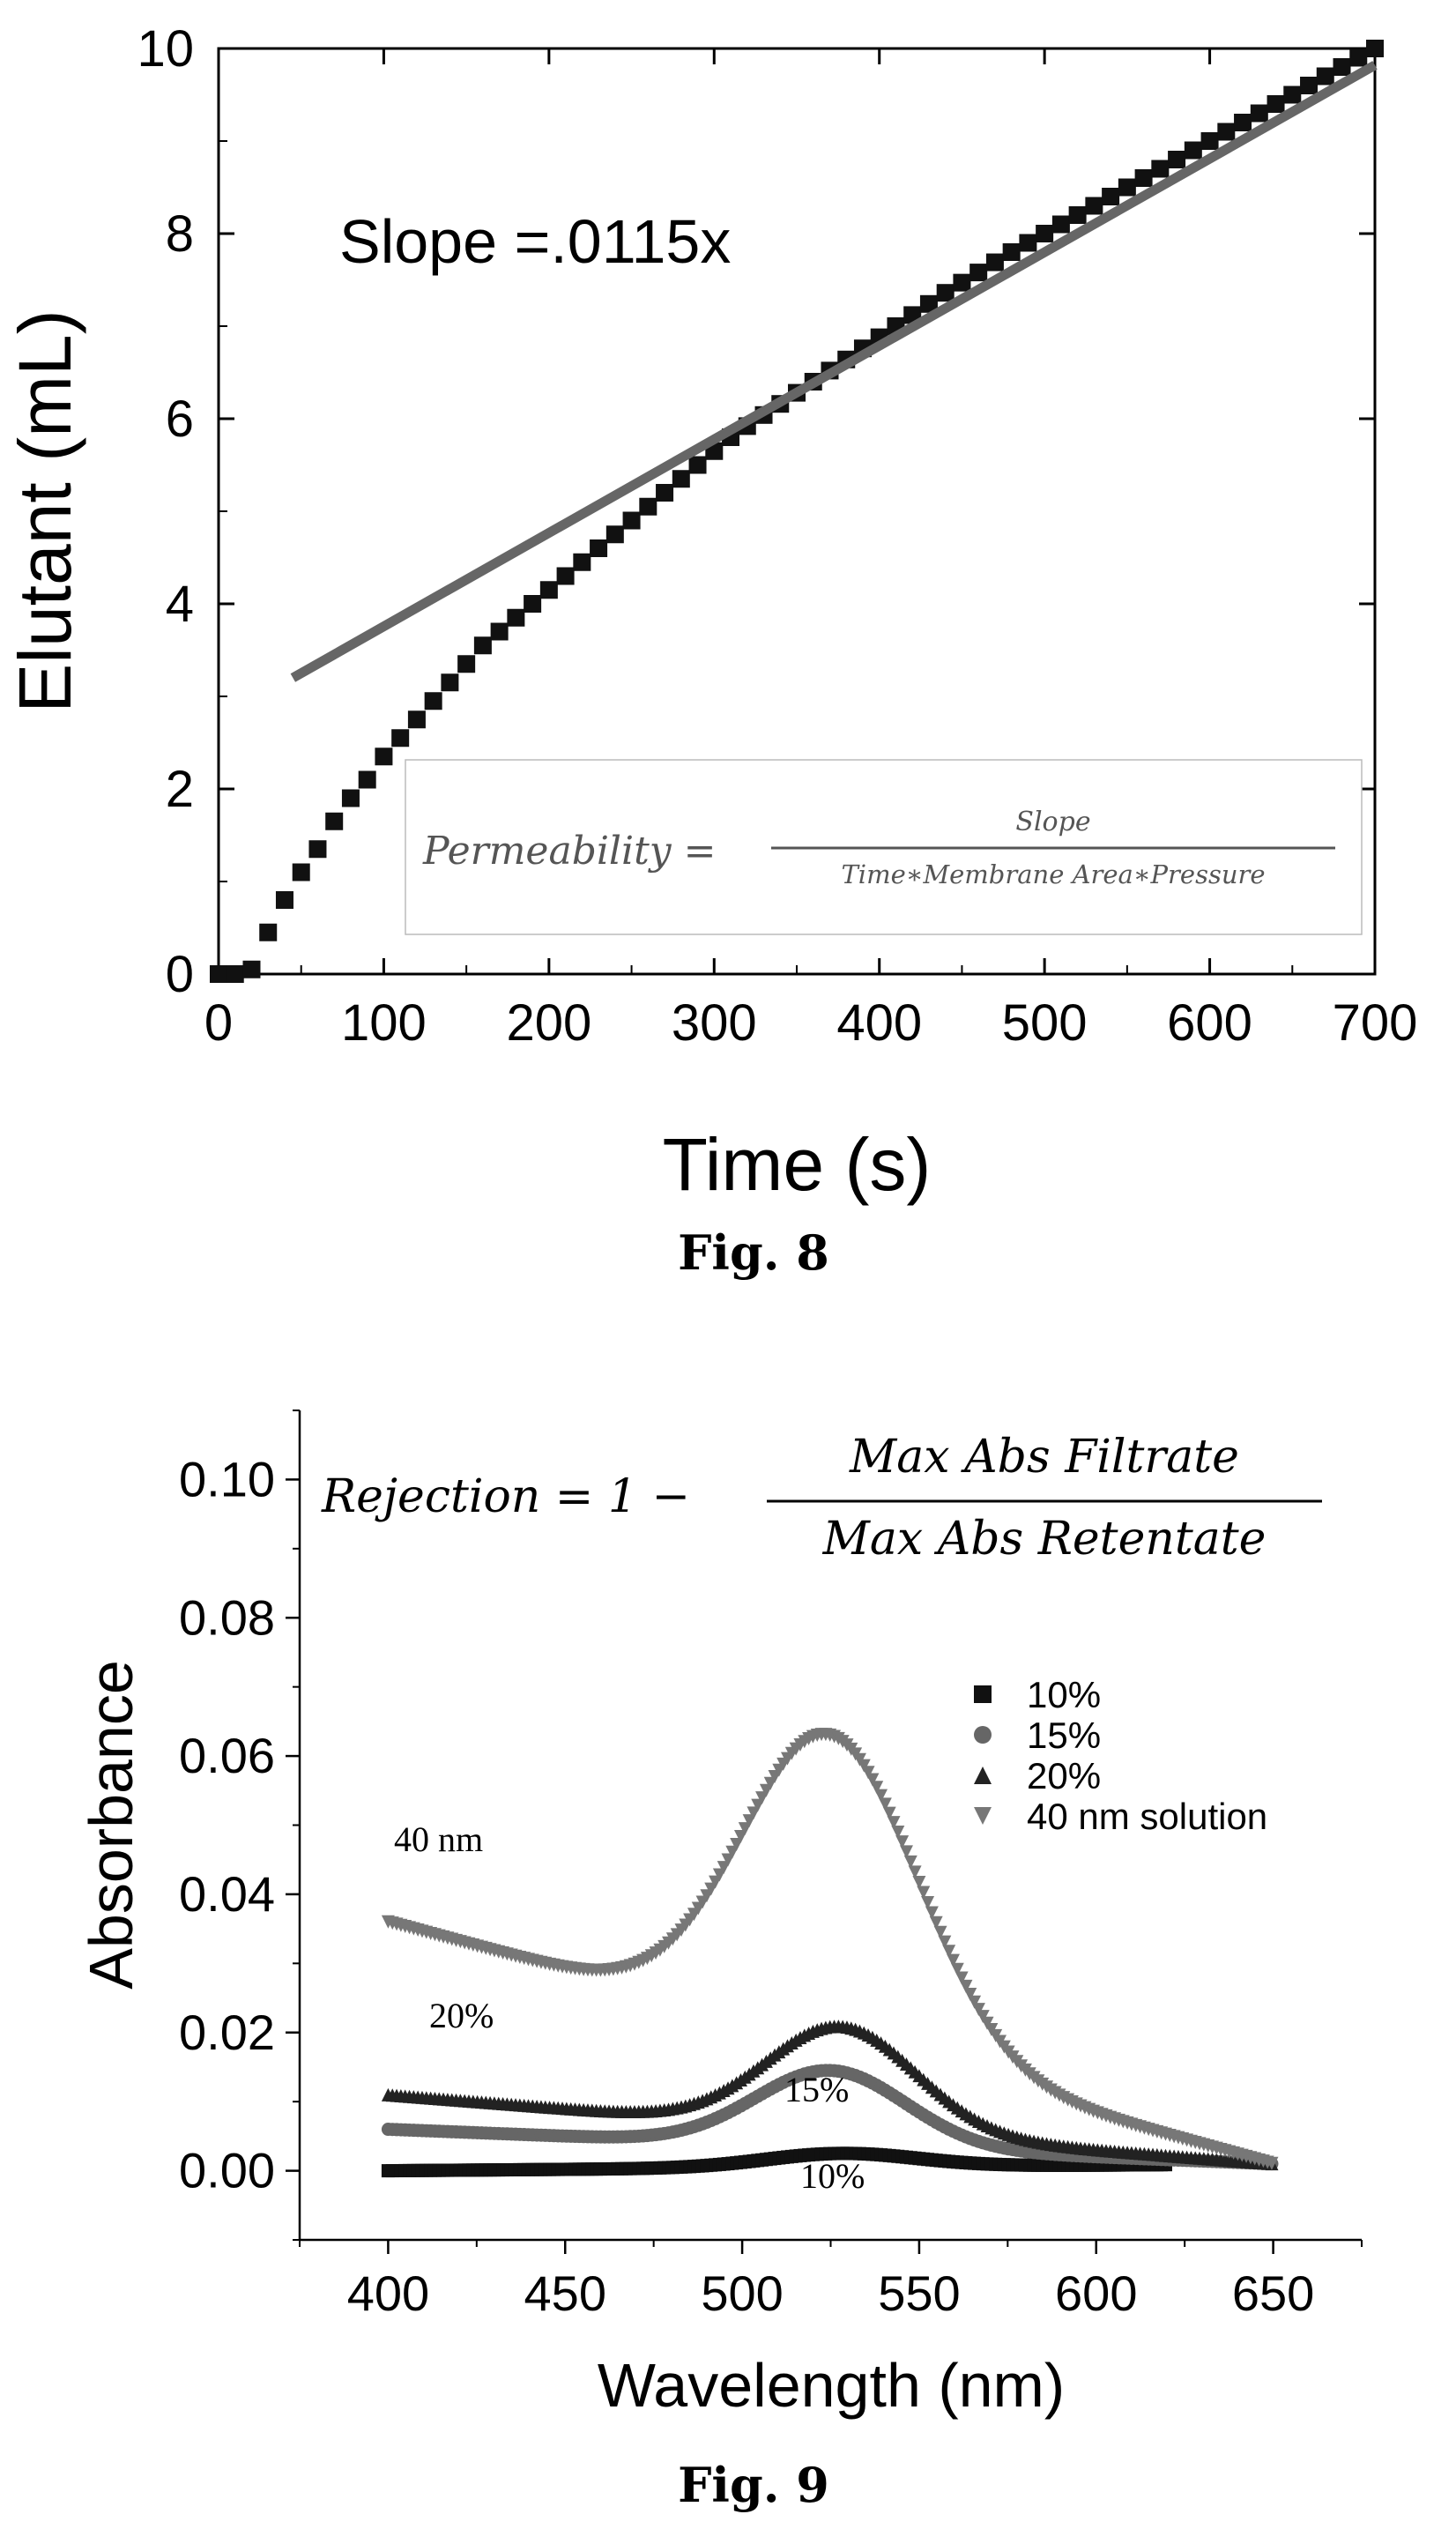 This screenshot has width=1456, height=2544. Describe the element at coordinates (1045, 1023) in the screenshot. I see `fig8-x-tick-label: 500` at that location.